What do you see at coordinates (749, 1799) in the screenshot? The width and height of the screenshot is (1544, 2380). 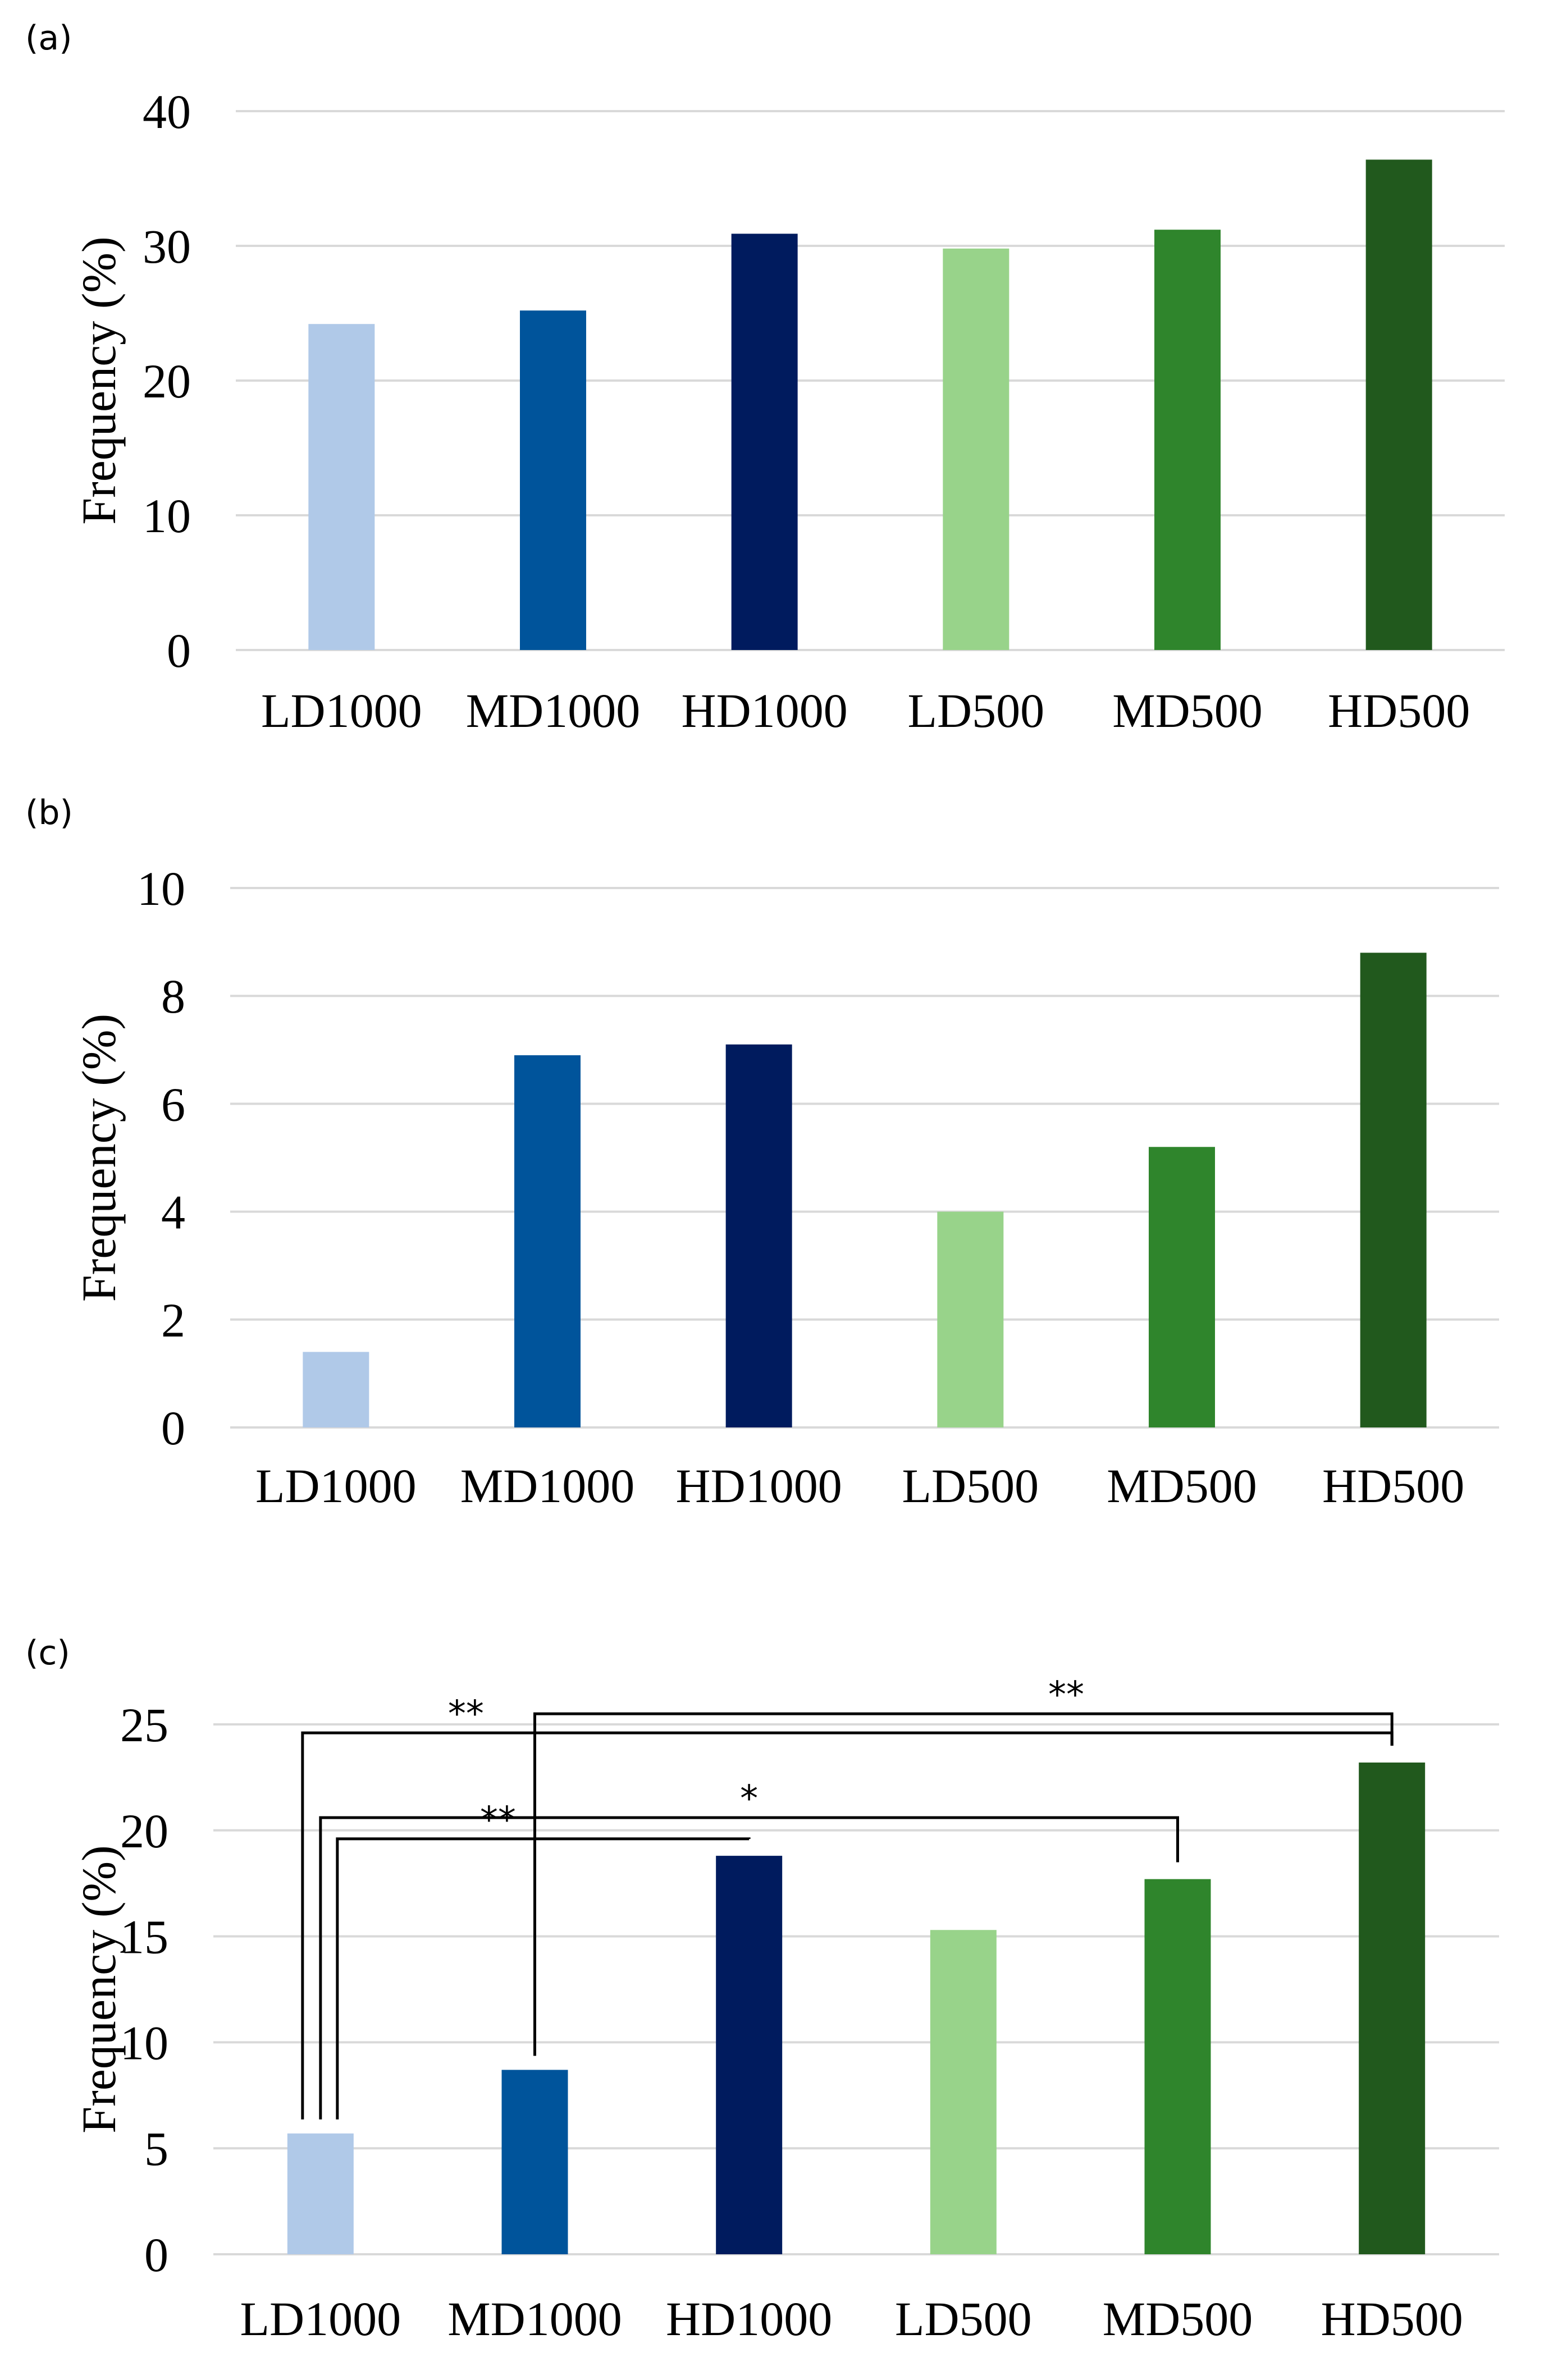 I see `significance-label: *` at bounding box center [749, 1799].